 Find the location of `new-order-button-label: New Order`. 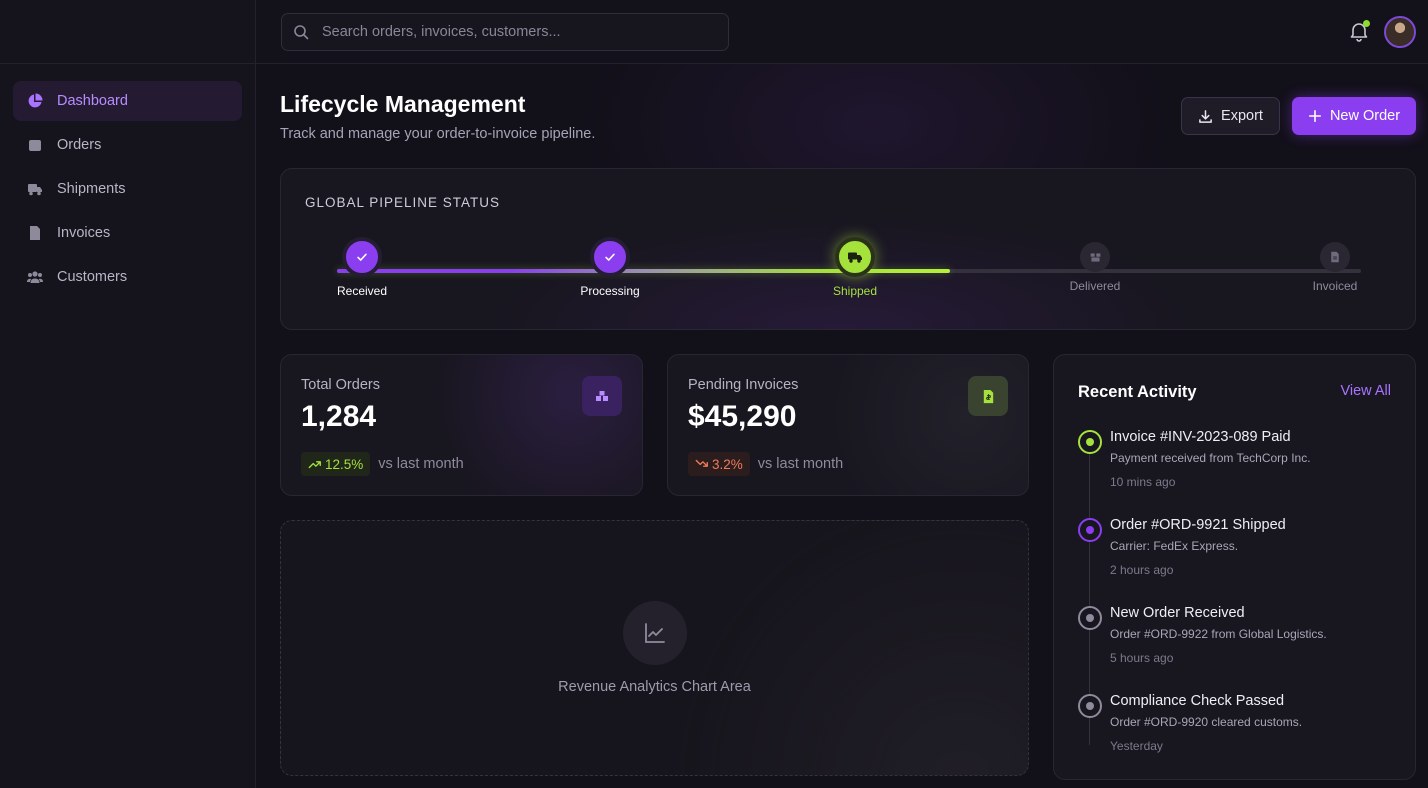

new-order-button-label: New Order is located at coordinates (1365, 116).